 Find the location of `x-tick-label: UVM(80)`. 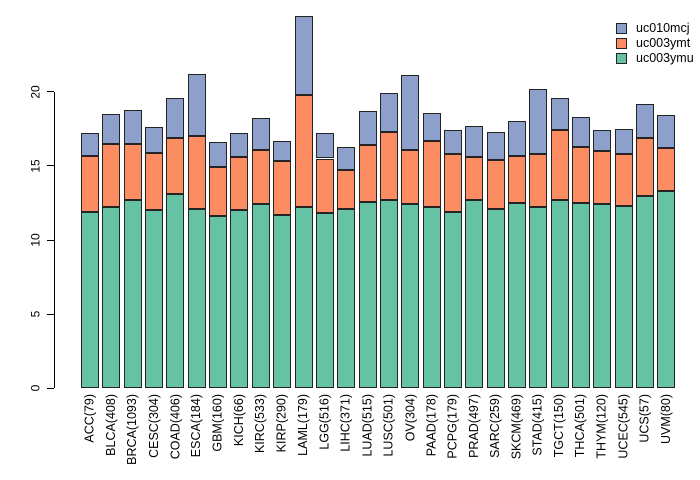

x-tick-label: UVM(80) is located at coordinates (665, 419).